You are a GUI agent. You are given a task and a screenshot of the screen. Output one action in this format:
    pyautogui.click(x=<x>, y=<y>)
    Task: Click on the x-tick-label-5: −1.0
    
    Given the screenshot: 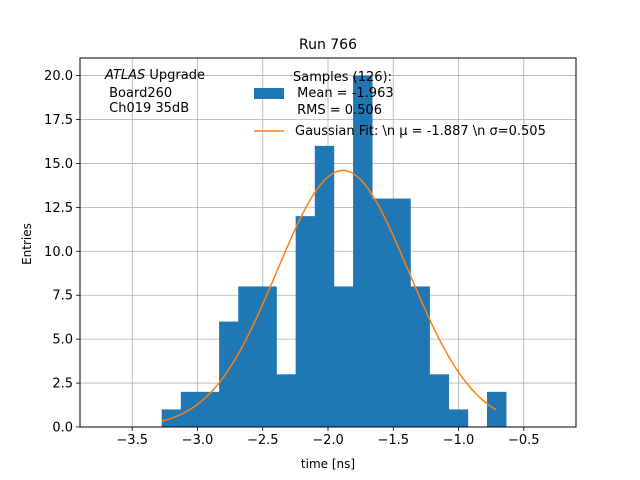 What is the action you would take?
    pyautogui.click(x=459, y=440)
    